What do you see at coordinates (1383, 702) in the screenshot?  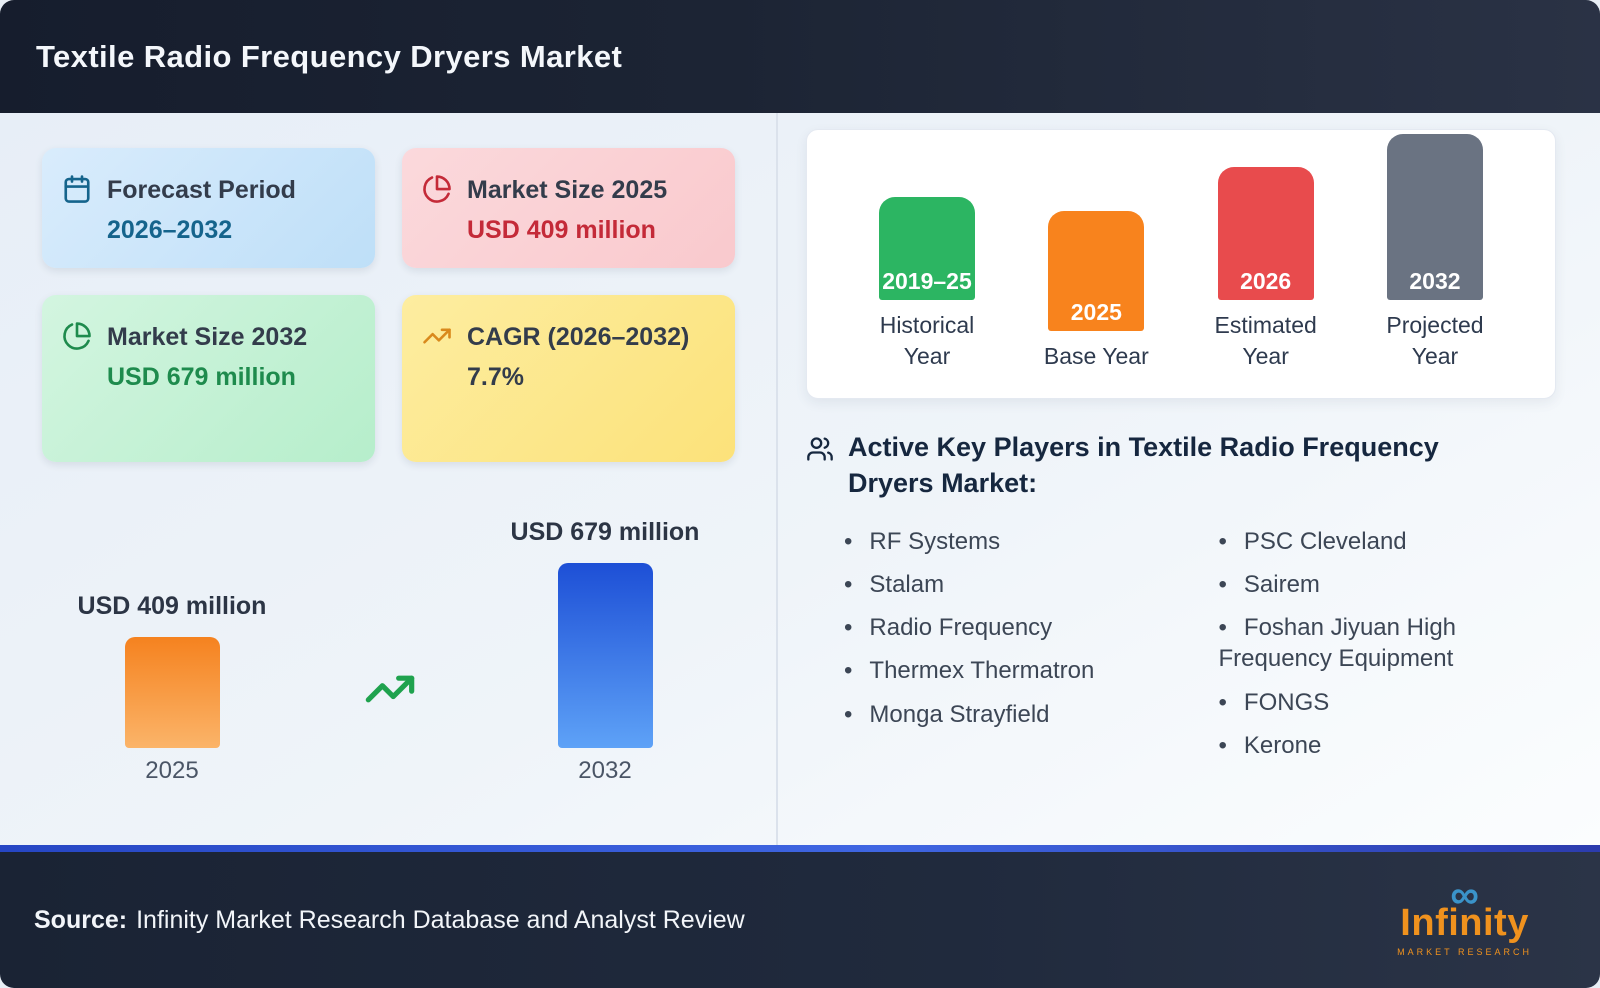 I see `list-item: FONGS` at bounding box center [1383, 702].